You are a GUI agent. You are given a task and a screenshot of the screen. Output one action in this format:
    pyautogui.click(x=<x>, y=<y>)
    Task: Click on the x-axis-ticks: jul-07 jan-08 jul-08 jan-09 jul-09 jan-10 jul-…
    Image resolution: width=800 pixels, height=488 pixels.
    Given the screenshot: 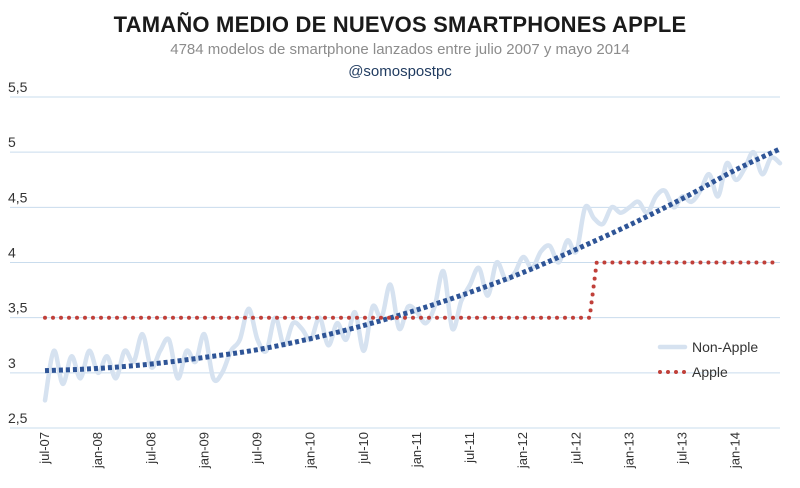 What is the action you would take?
    pyautogui.click(x=390, y=450)
    